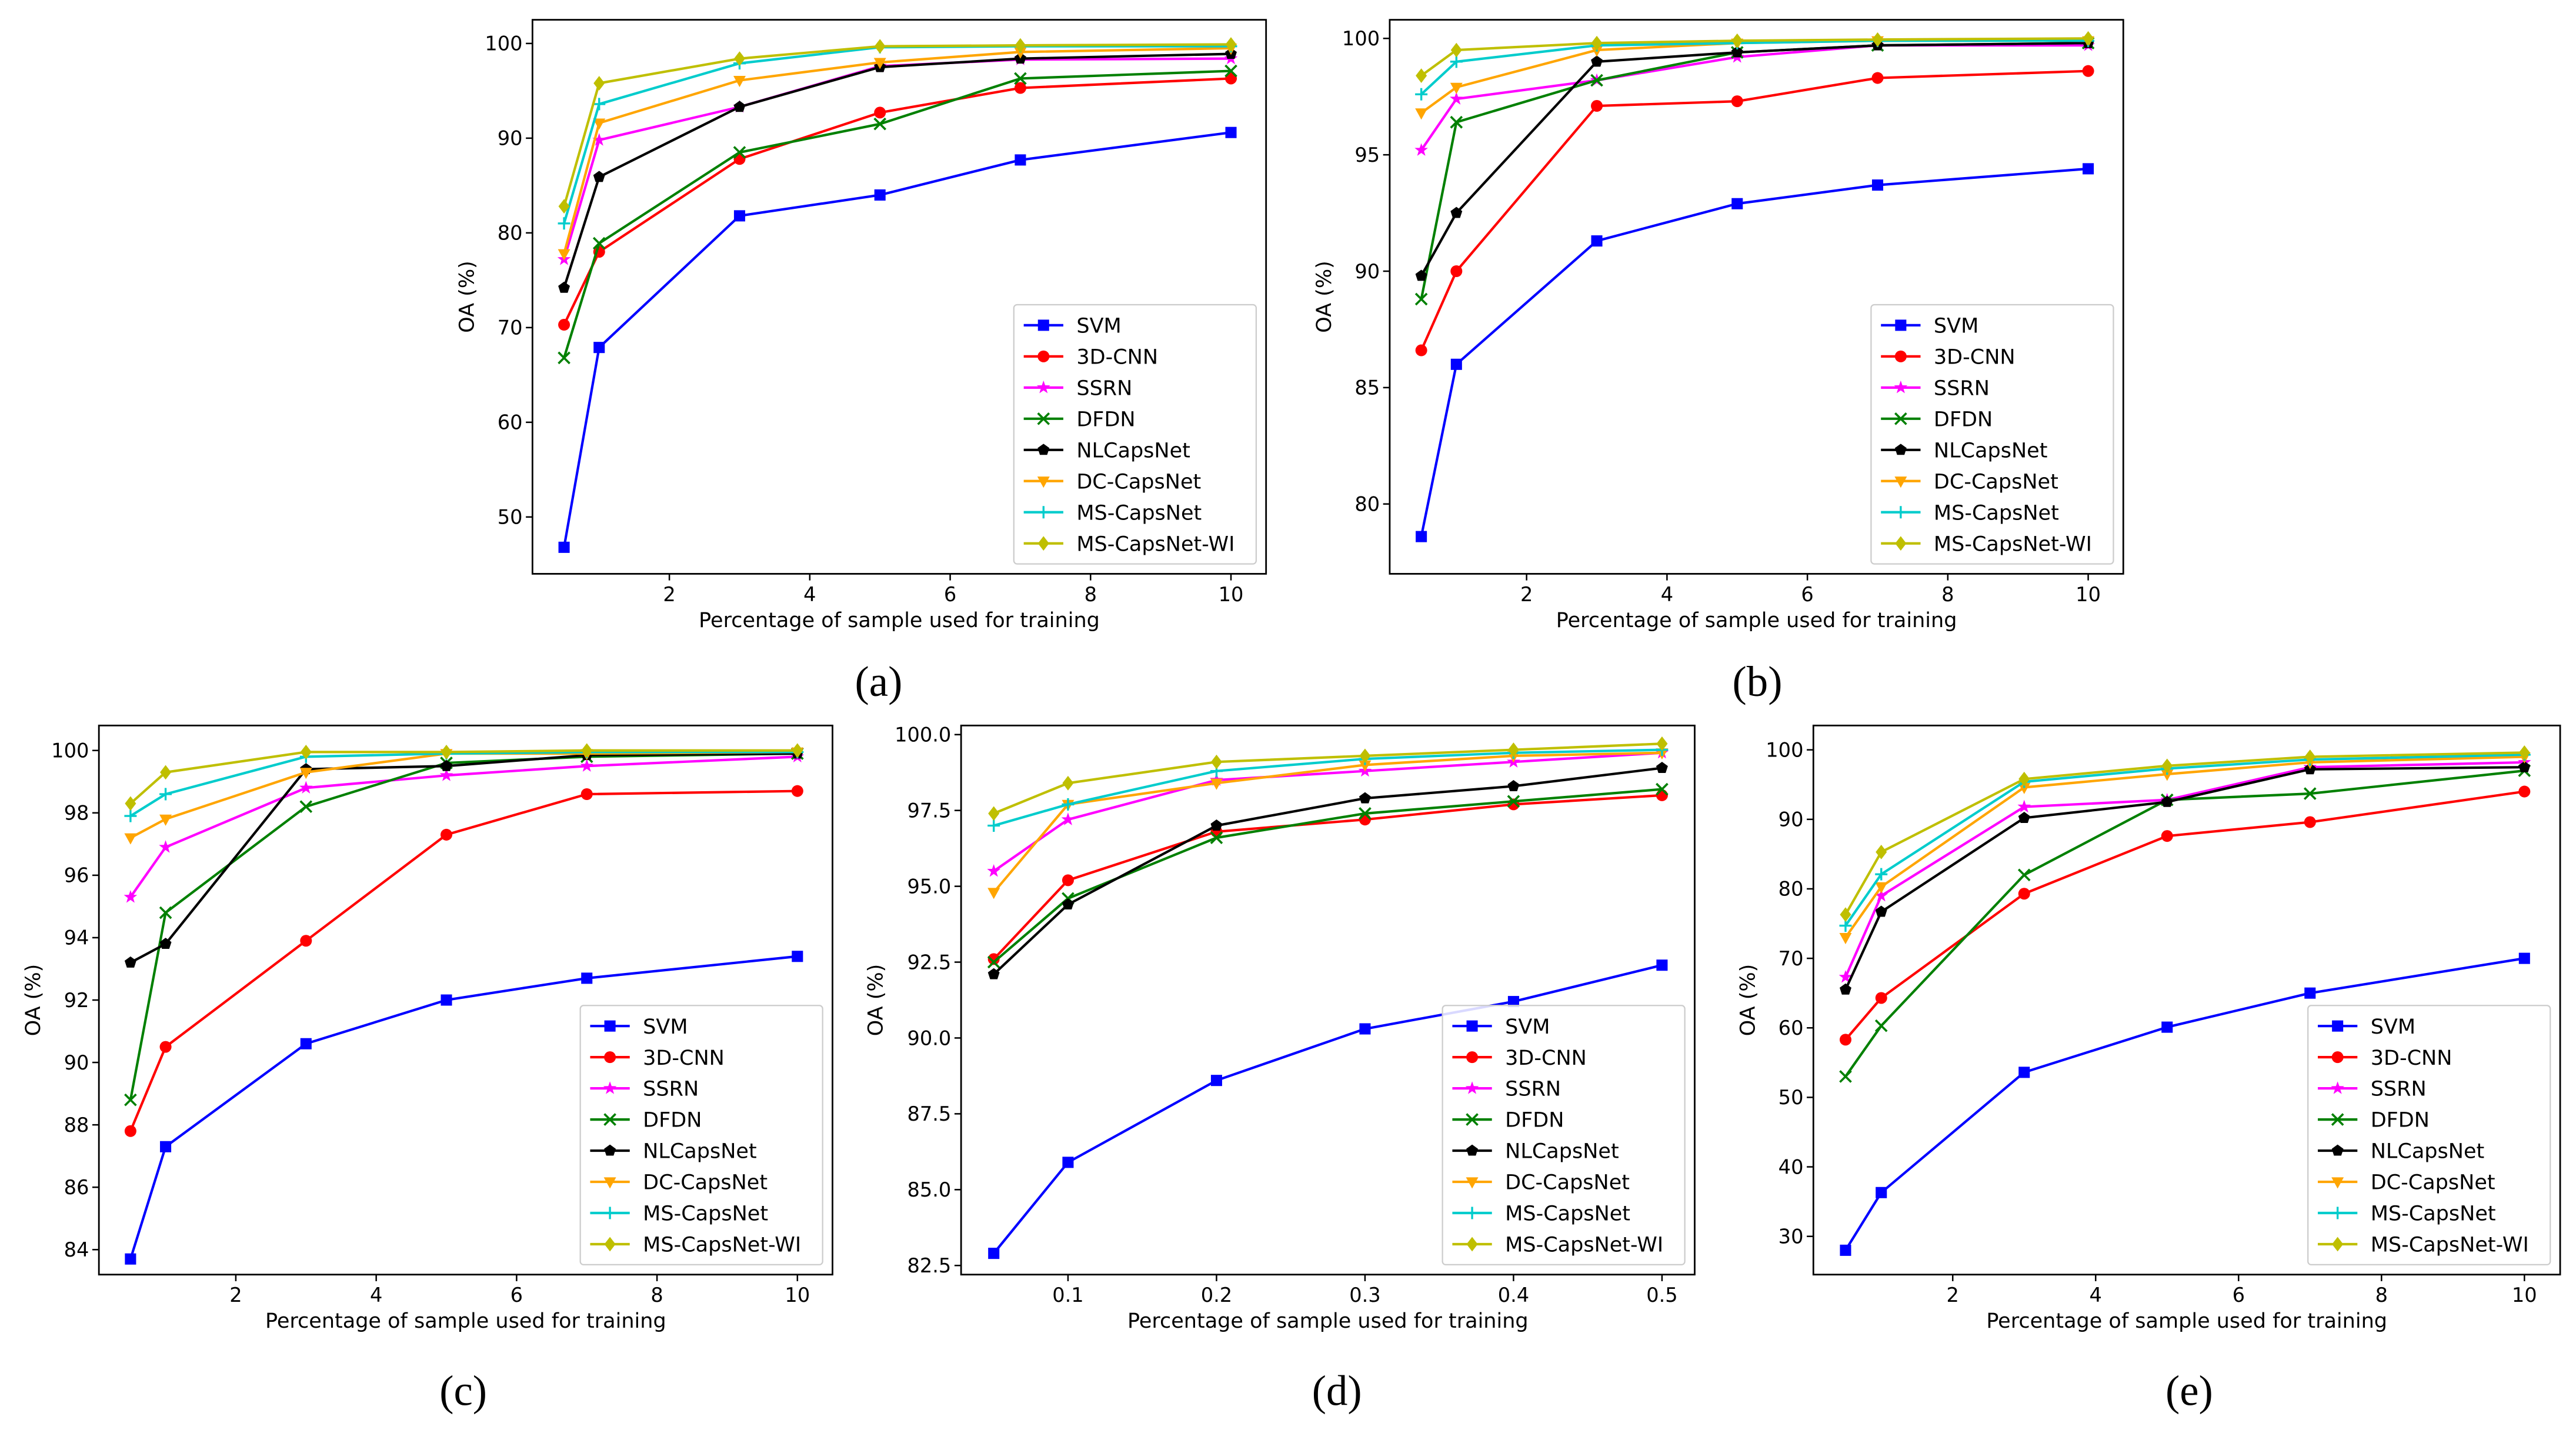 This screenshot has width=2576, height=1433. I want to click on y-tick-label: 95.0, so click(929, 887).